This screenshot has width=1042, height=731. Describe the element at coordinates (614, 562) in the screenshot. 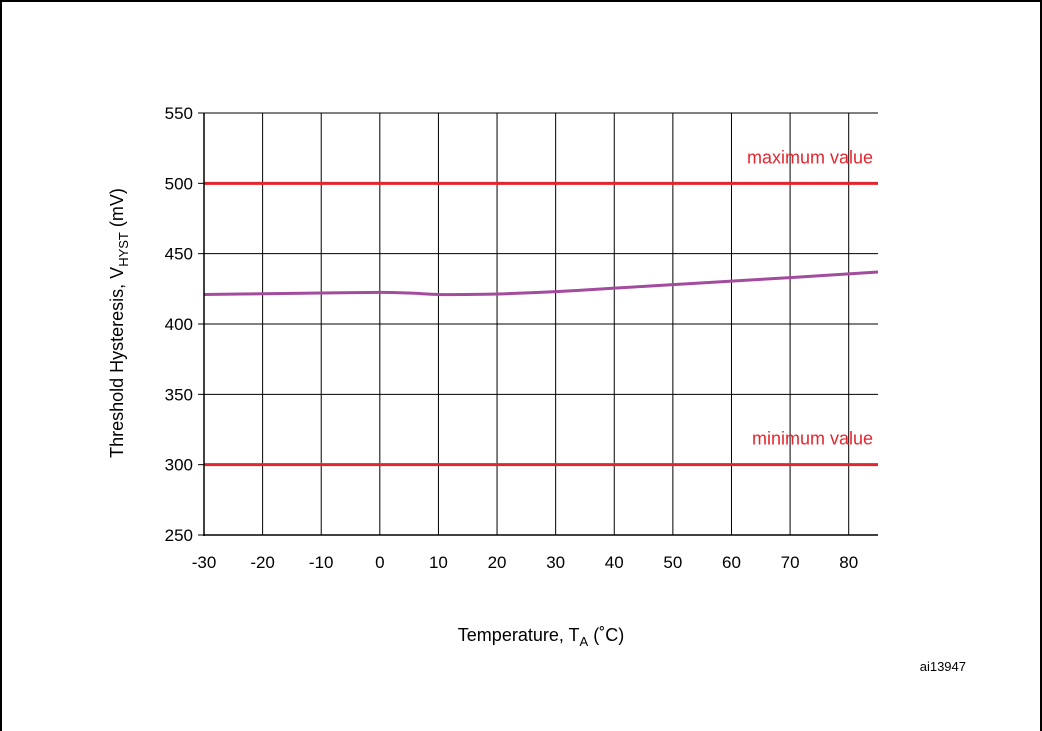

I see `x-tick-label: 40` at that location.